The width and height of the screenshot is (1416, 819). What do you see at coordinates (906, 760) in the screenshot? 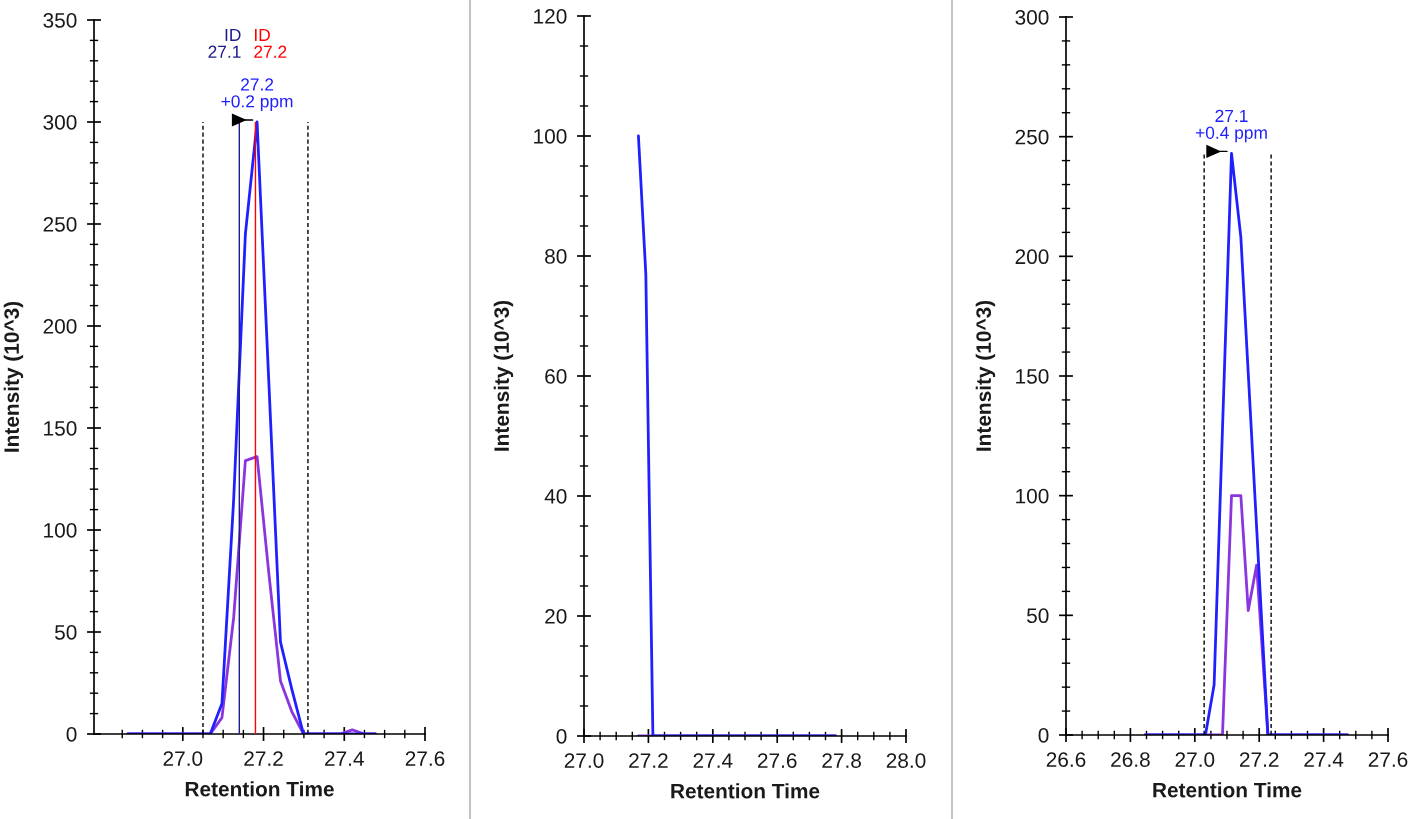
I see `x-tick-label: 28.0` at bounding box center [906, 760].